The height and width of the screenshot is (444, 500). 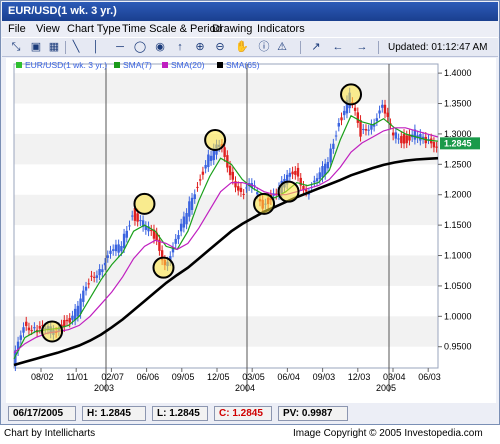 What do you see at coordinates (140, 47) in the screenshot?
I see `circle-icon: ◯` at bounding box center [140, 47].